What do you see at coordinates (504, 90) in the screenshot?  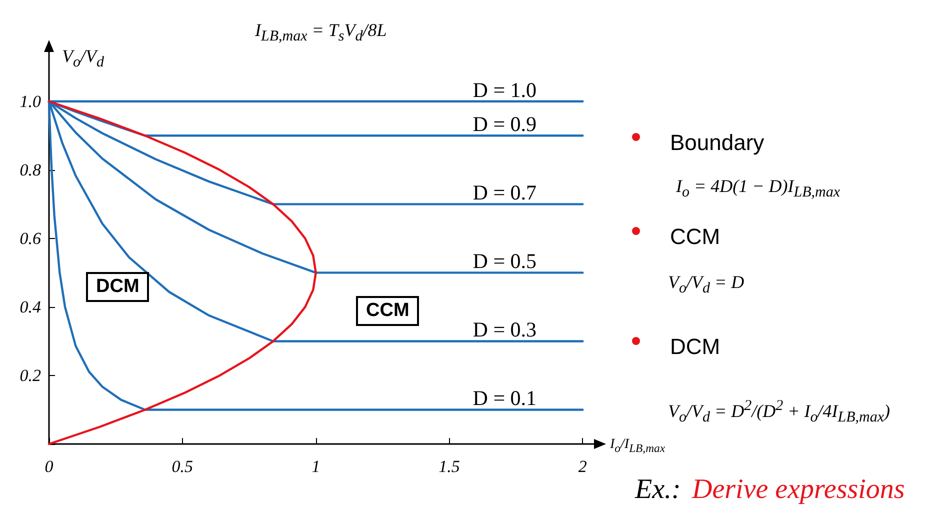 I see `series-label: D = 1.0` at bounding box center [504, 90].